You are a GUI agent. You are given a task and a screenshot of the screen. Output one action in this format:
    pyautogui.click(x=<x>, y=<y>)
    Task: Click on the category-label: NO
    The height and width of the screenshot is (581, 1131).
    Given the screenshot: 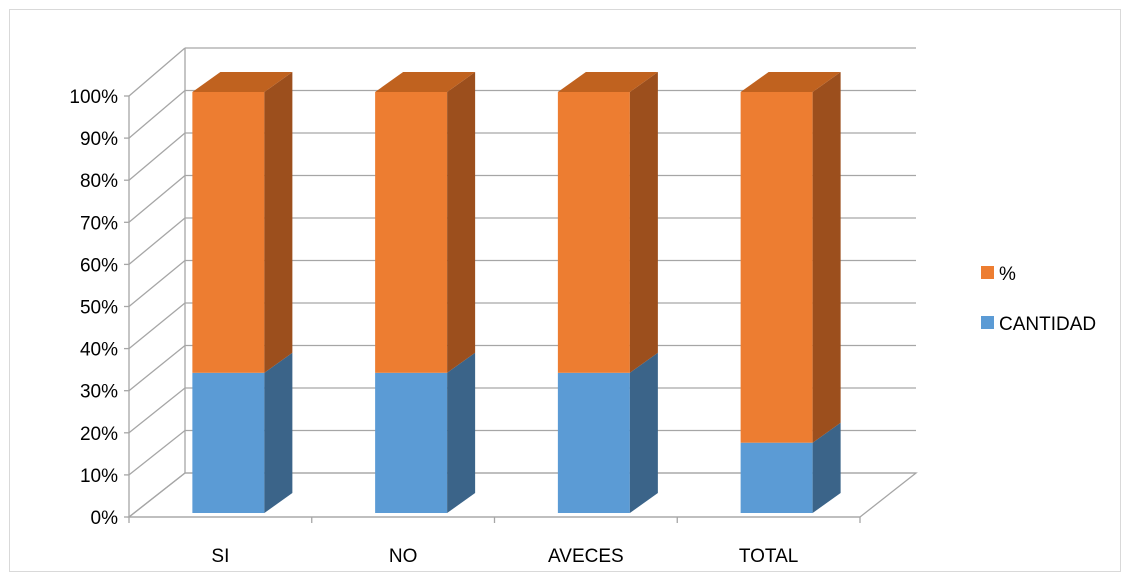 What is the action you would take?
    pyautogui.click(x=403, y=556)
    